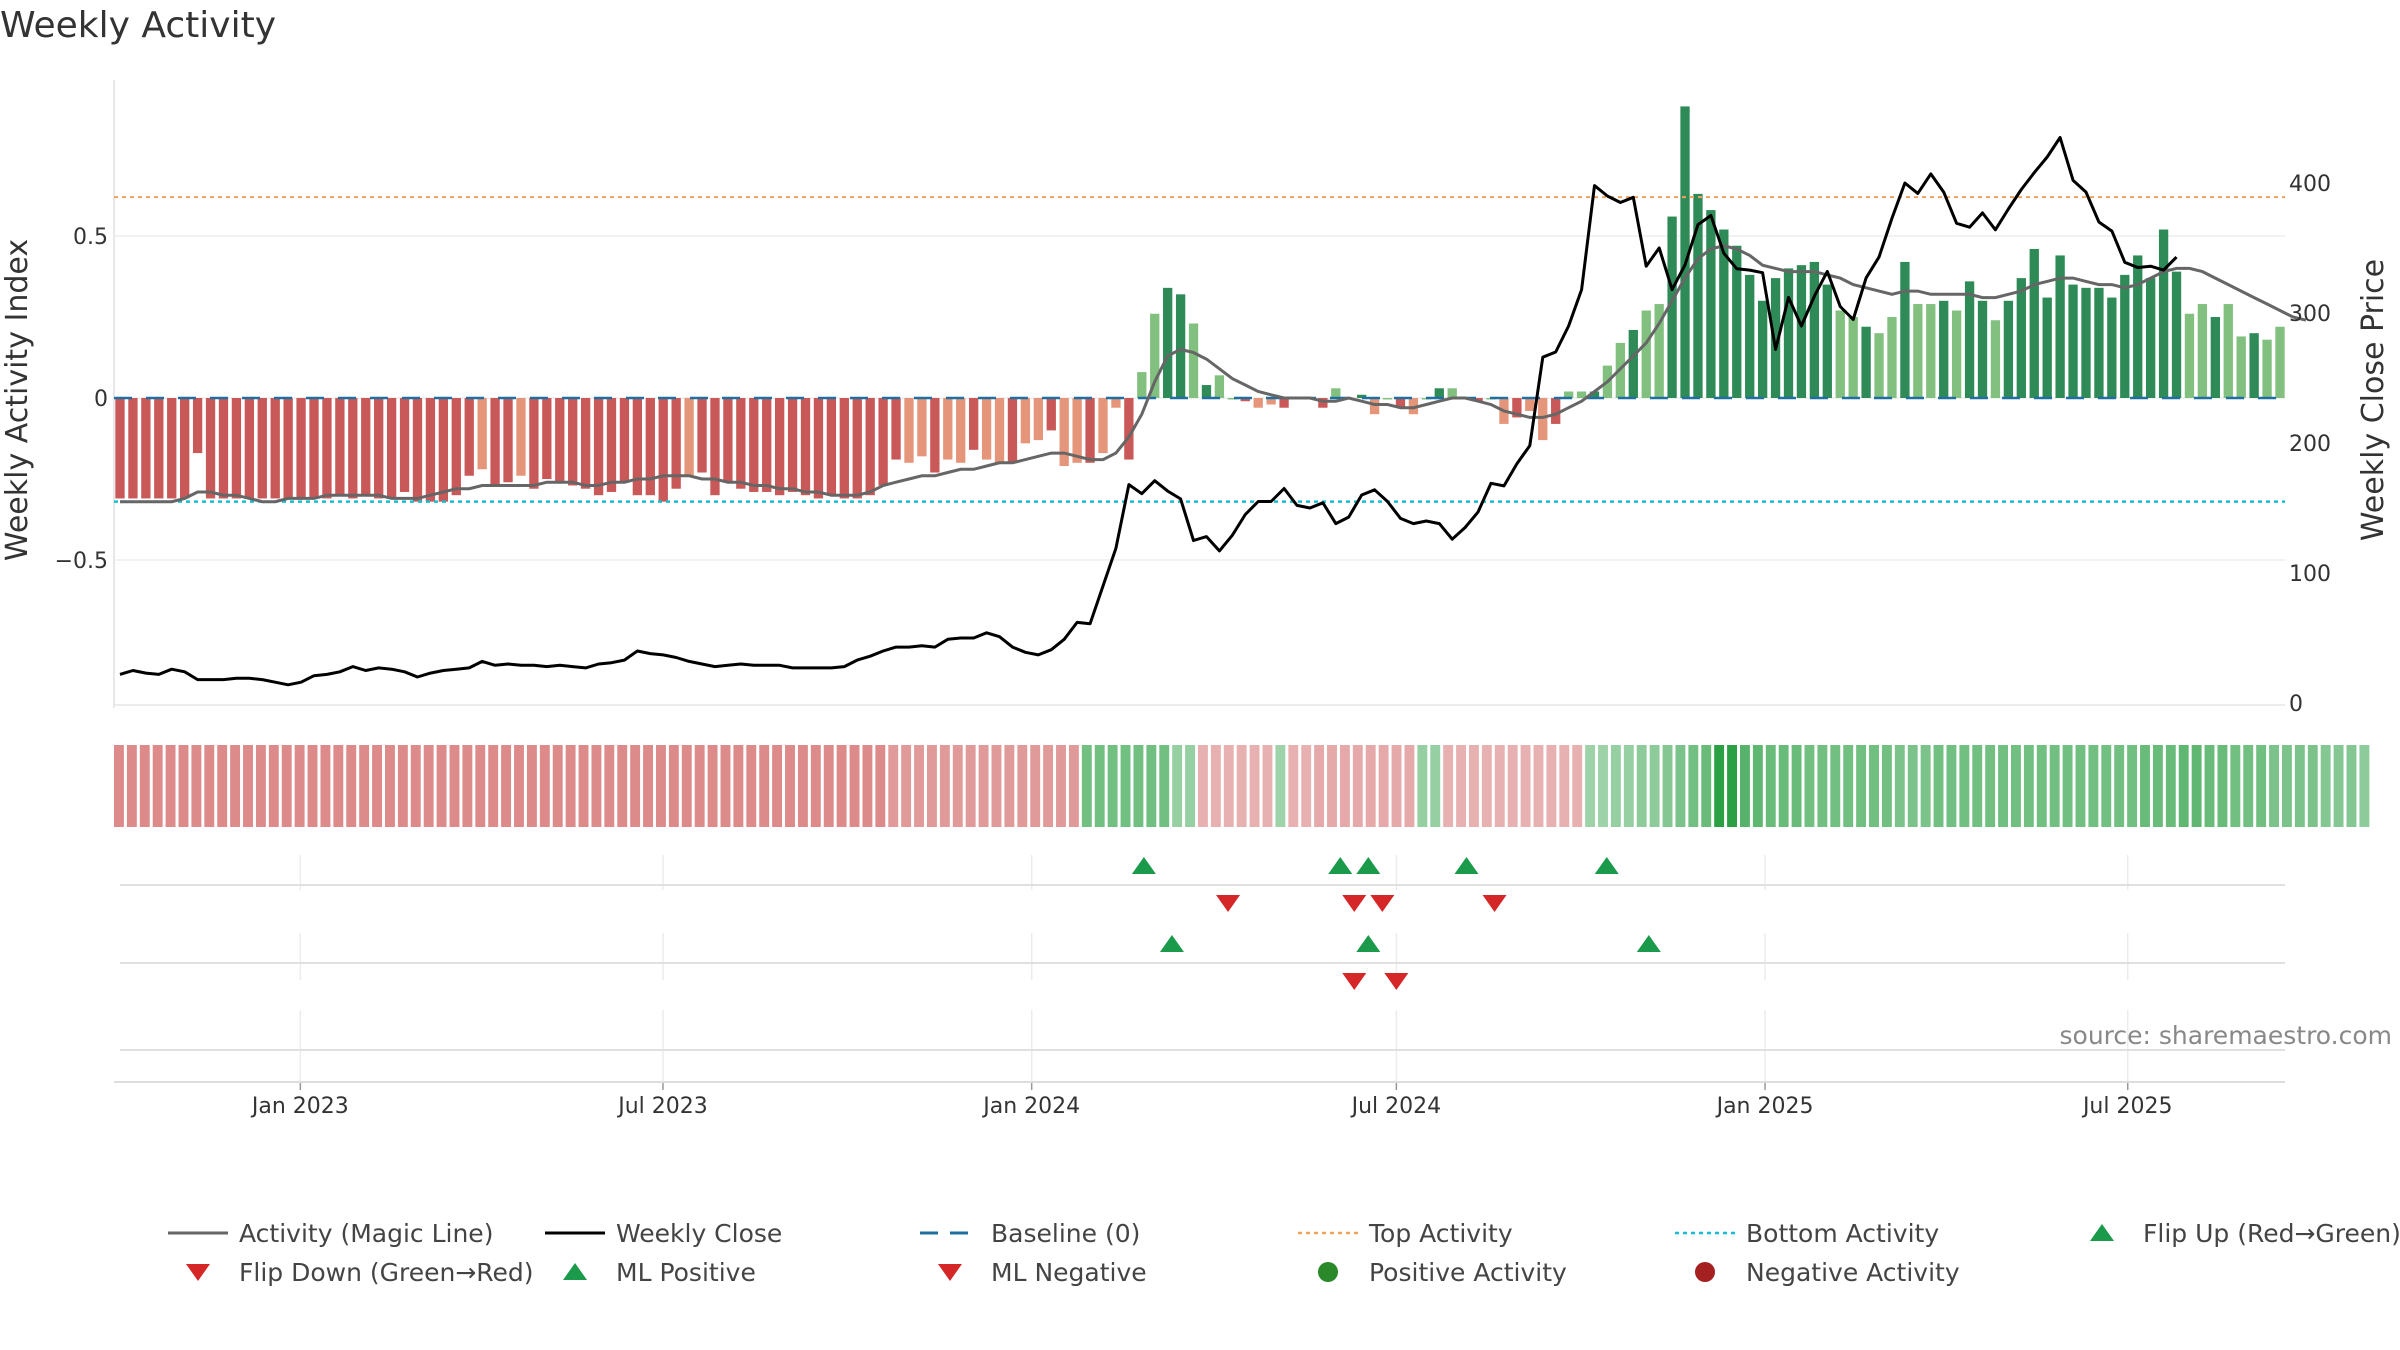  What do you see at coordinates (17, 400) in the screenshot?
I see `y-left-label: Weekly Activity Index` at bounding box center [17, 400].